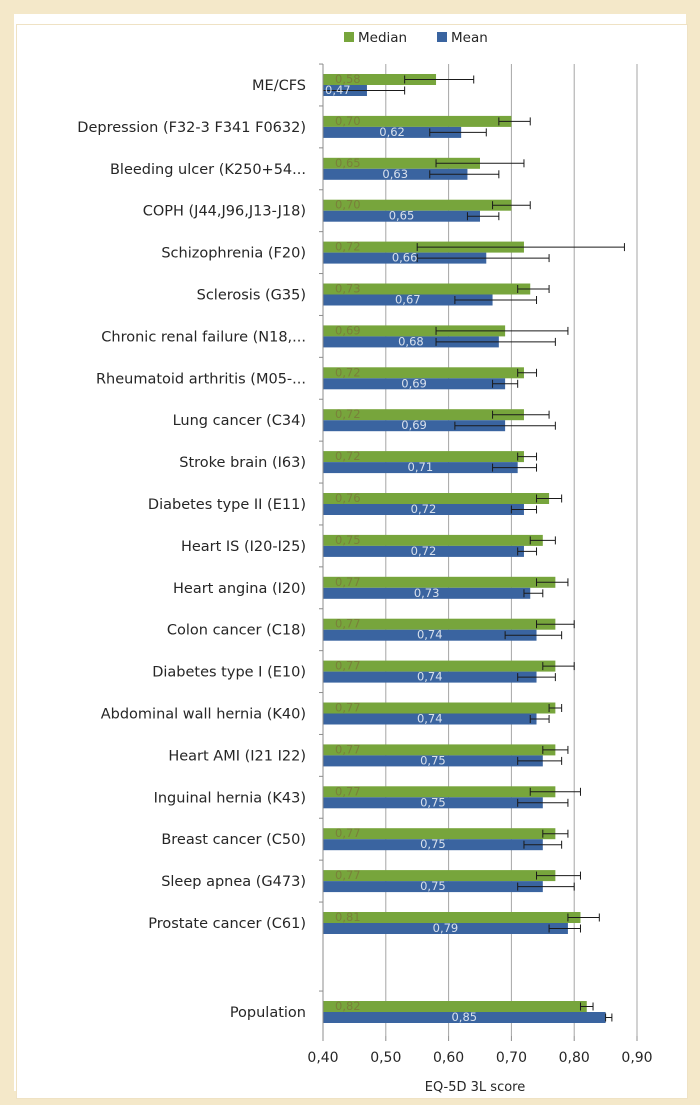 The height and width of the screenshot is (1105, 700). What do you see at coordinates (448, 1058) in the screenshot?
I see `x-tick-label: 0,60` at bounding box center [448, 1058].